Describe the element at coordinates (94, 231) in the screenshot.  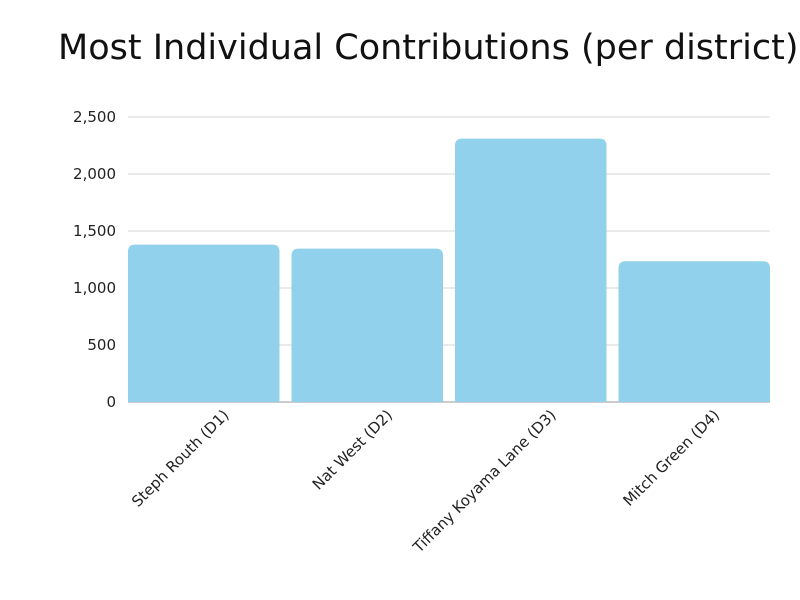
I see `y-tick-label: 1,500` at that location.